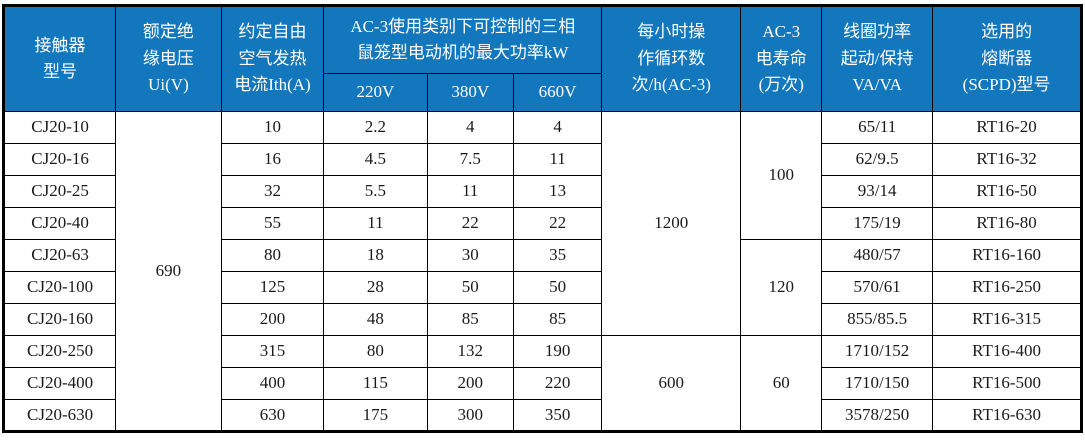 The image size is (1085, 440). What do you see at coordinates (272, 191) in the screenshot?
I see `ith-cell: 32` at bounding box center [272, 191].